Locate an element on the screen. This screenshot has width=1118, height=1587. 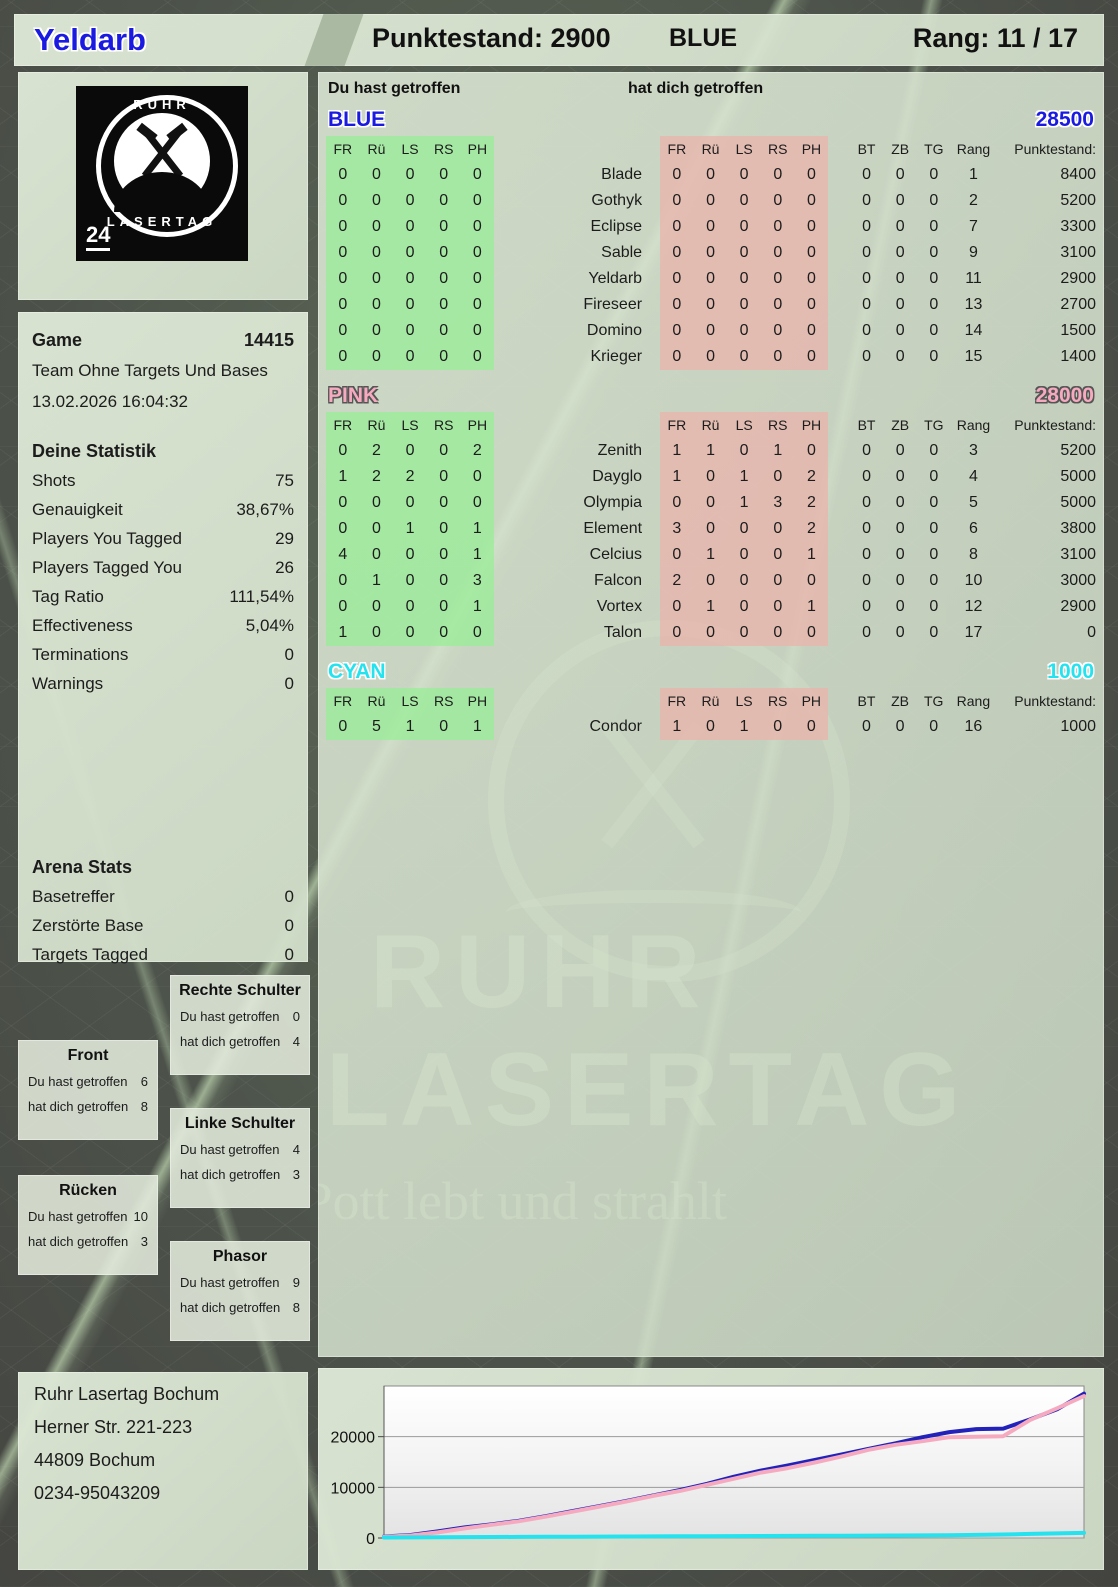
game-row: Game 14415 is located at coordinates (163, 340).